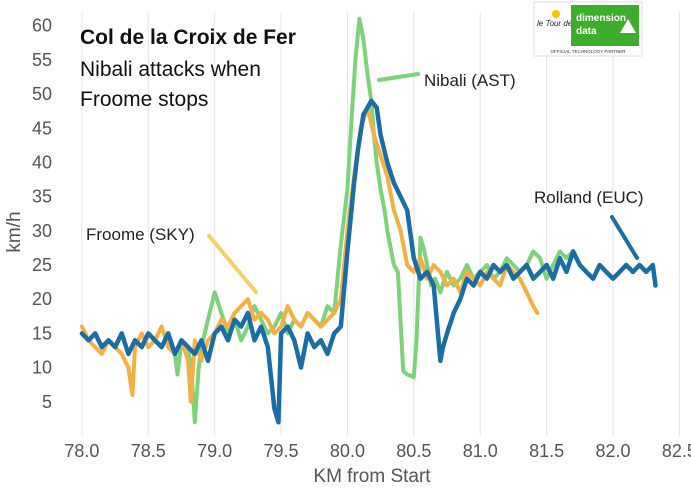 The width and height of the screenshot is (691, 496). What do you see at coordinates (47, 402) in the screenshot?
I see `y-tick-label: 5` at bounding box center [47, 402].